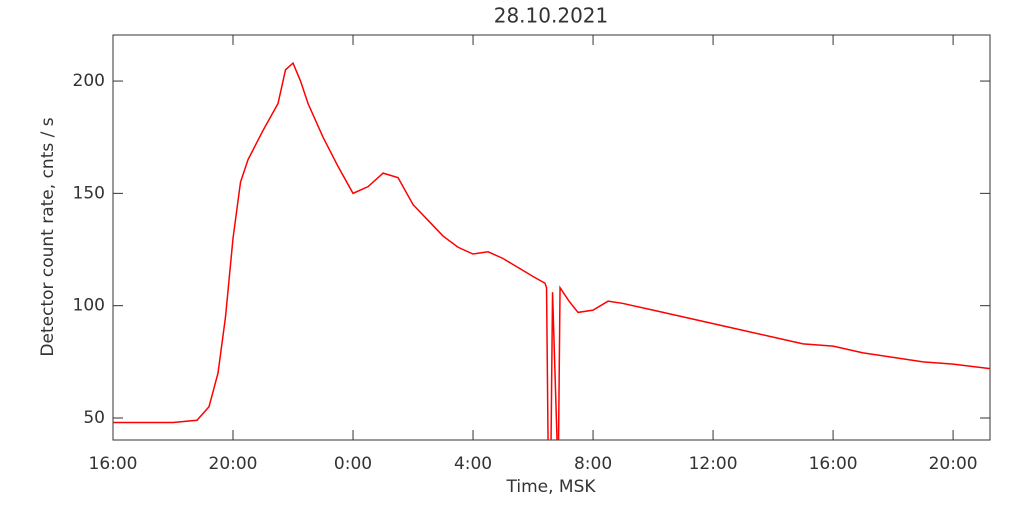  Describe the element at coordinates (94, 418) in the screenshot. I see `y-tick-label: 50` at that location.